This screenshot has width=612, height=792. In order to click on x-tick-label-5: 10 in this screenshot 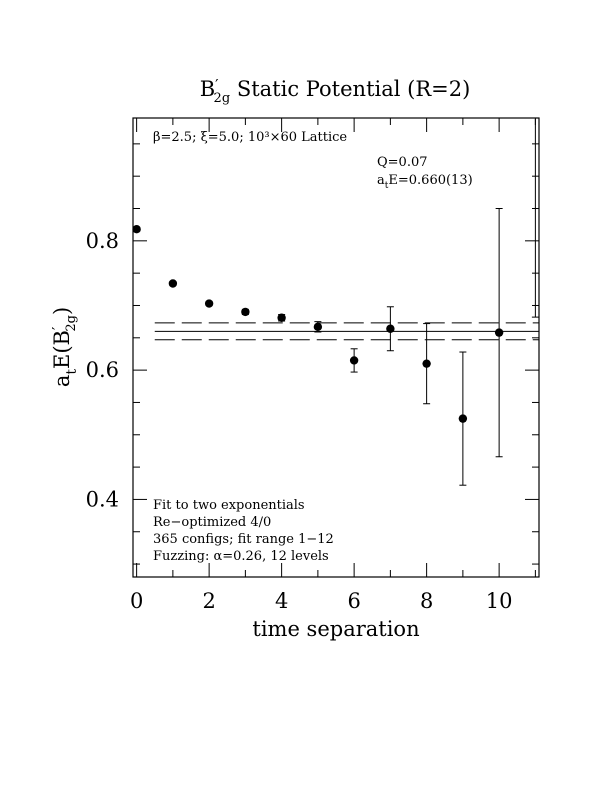, I will do `click(499, 601)`.